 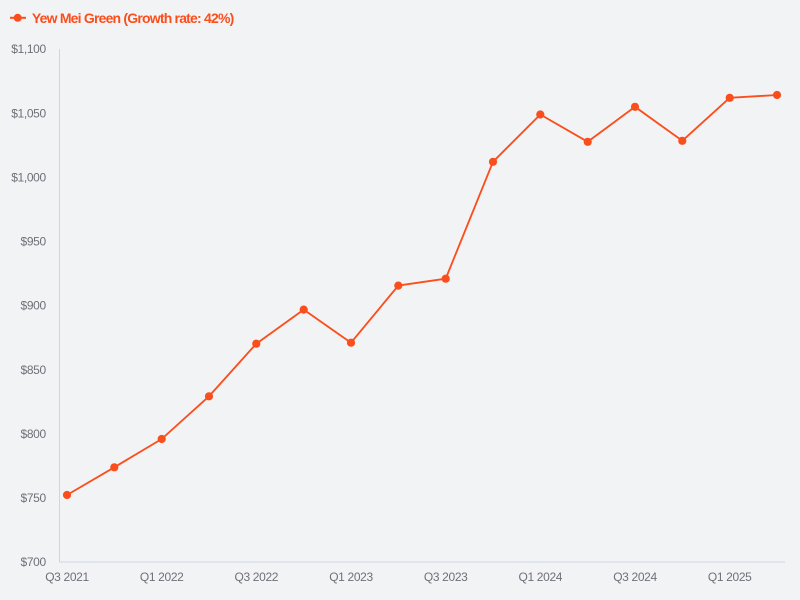 What do you see at coordinates (133, 18) in the screenshot?
I see `svg-text:Yew Mei Green (Growth rate: 42: Yew Mei Green (Growth rate: 42%)` at bounding box center [133, 18].